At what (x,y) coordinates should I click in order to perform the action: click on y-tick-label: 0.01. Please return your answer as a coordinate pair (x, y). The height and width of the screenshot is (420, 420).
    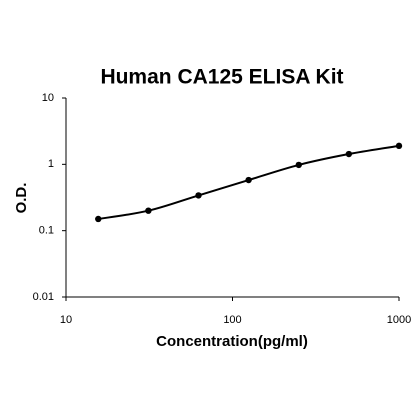
    Looking at the image, I should click on (43, 297).